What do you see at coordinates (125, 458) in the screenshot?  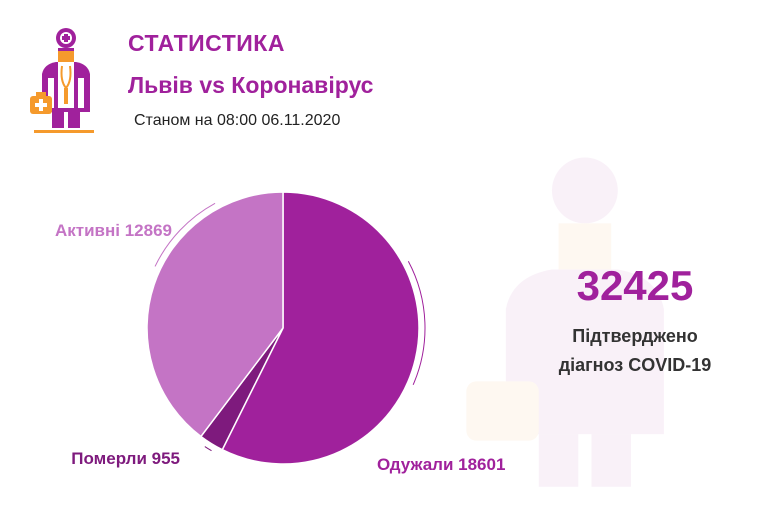 I see `pie-label-2: Померли 955` at bounding box center [125, 458].